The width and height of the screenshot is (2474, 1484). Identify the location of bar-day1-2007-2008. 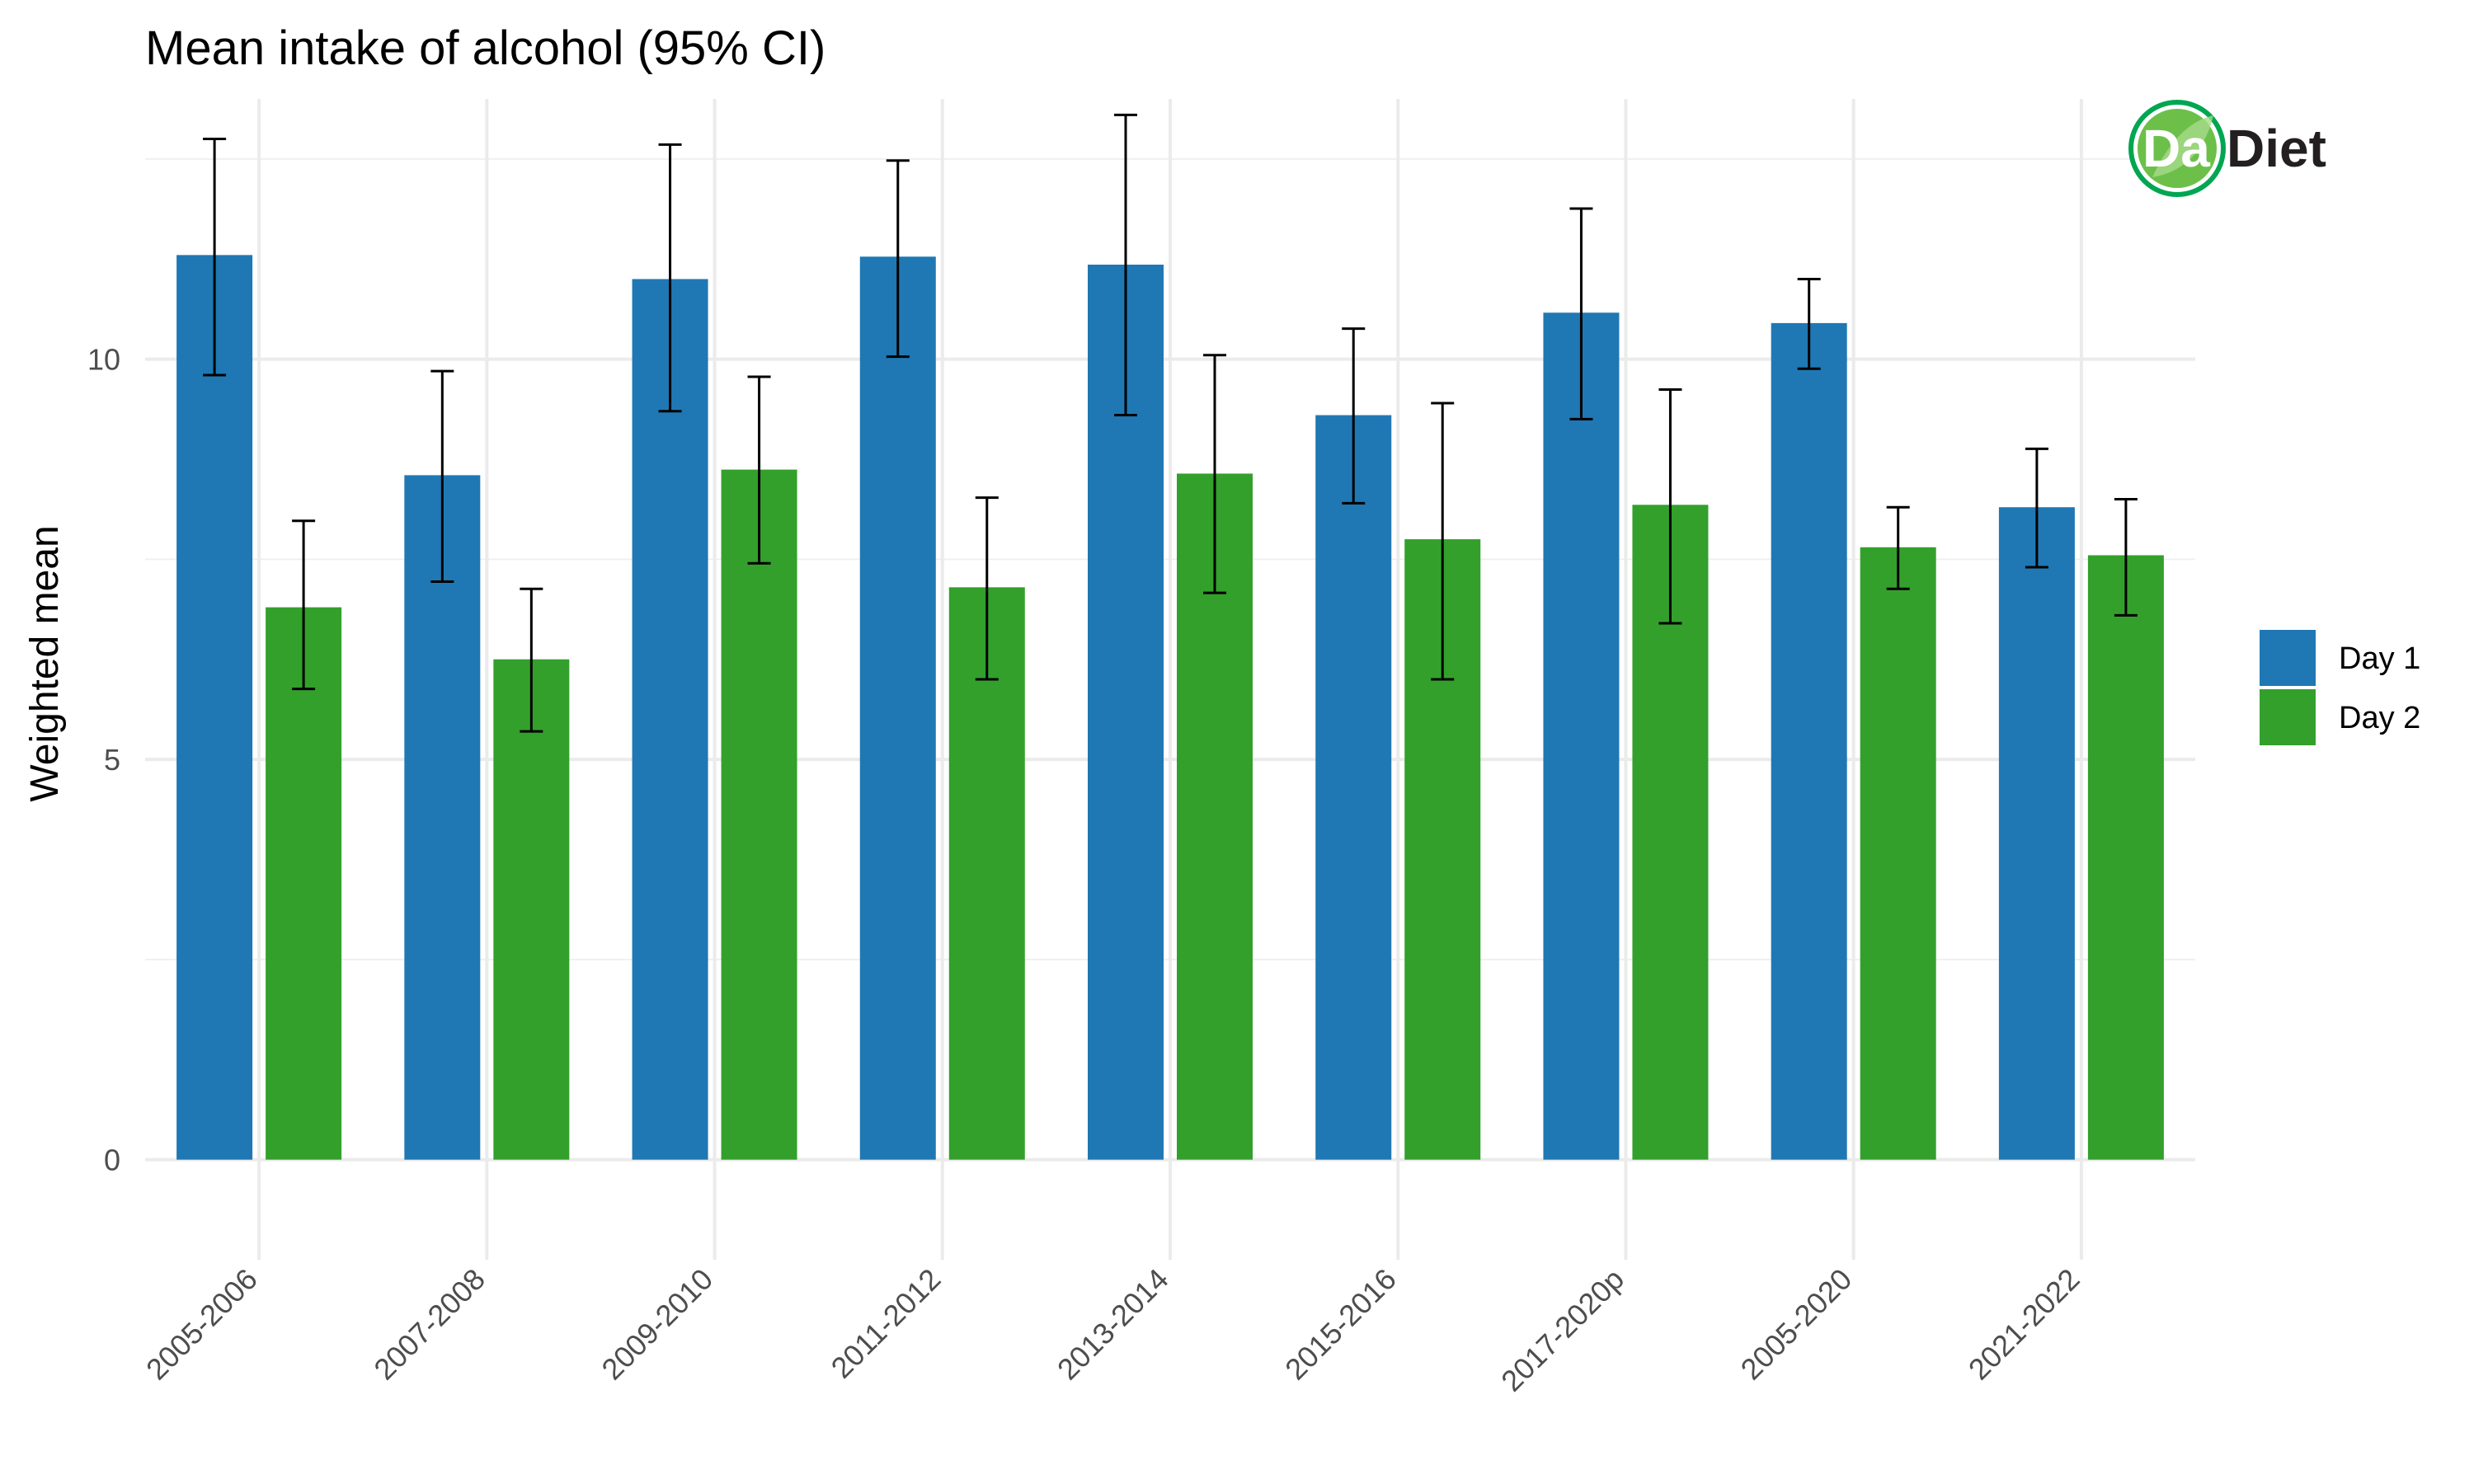
(442, 817).